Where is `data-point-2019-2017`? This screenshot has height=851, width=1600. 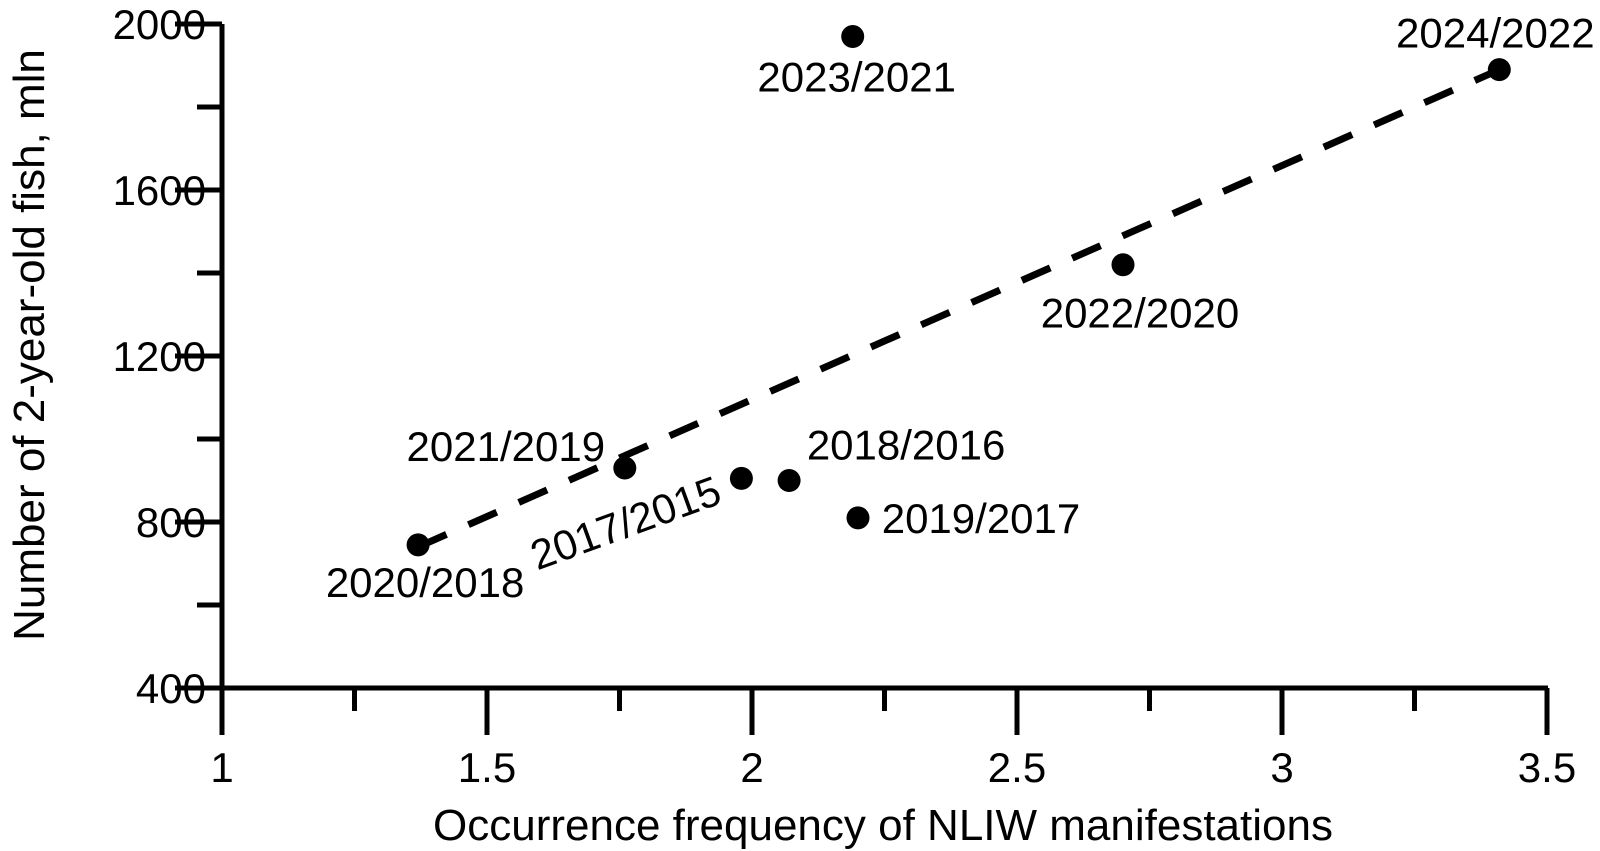 data-point-2019-2017 is located at coordinates (858, 518).